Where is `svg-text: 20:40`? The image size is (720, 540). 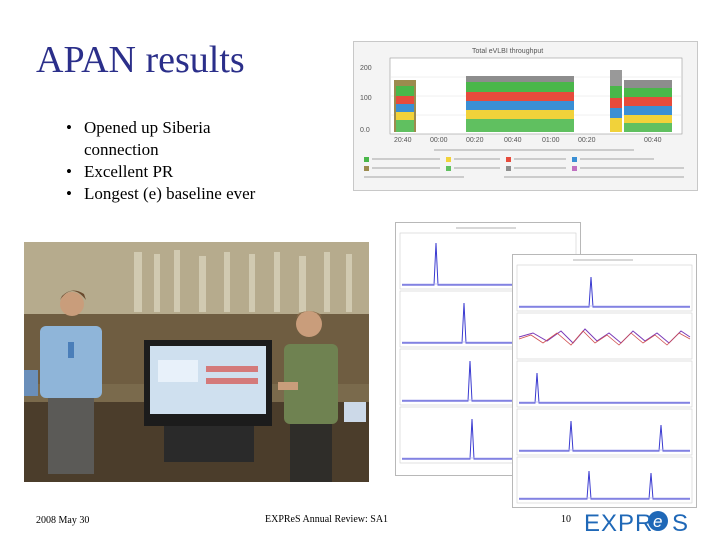 svg-text: 20:40 is located at coordinates (403, 140).